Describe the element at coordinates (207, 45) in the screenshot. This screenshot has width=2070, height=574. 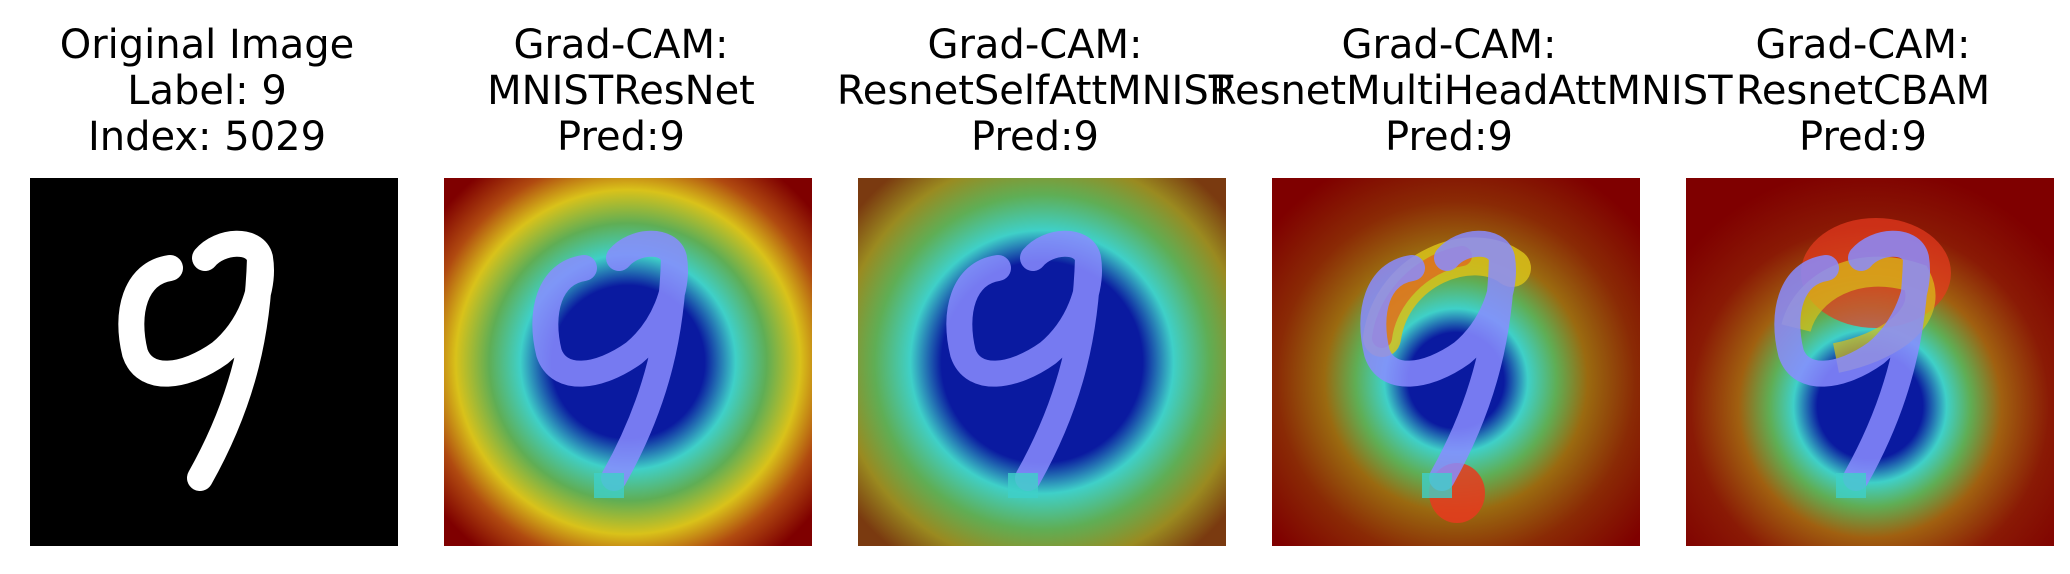
I see `panel-title-line: Original Image` at that location.